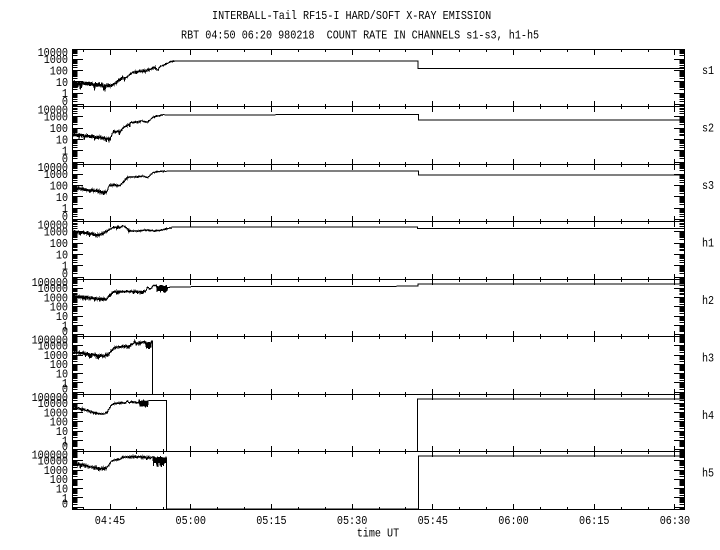 Image resolution: width=720 pixels, height=550 pixels. I want to click on svg-text: 05:15, so click(271, 521).